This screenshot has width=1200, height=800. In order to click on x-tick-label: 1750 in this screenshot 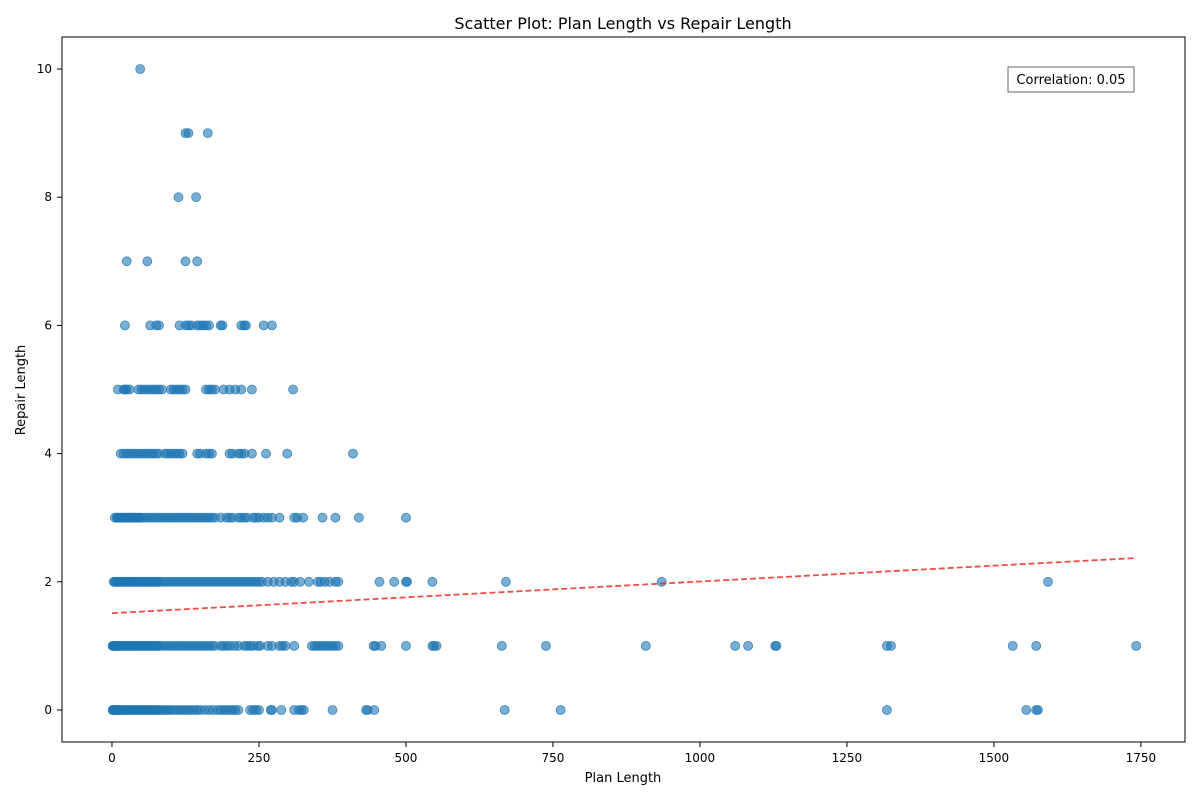, I will do `click(1141, 758)`.